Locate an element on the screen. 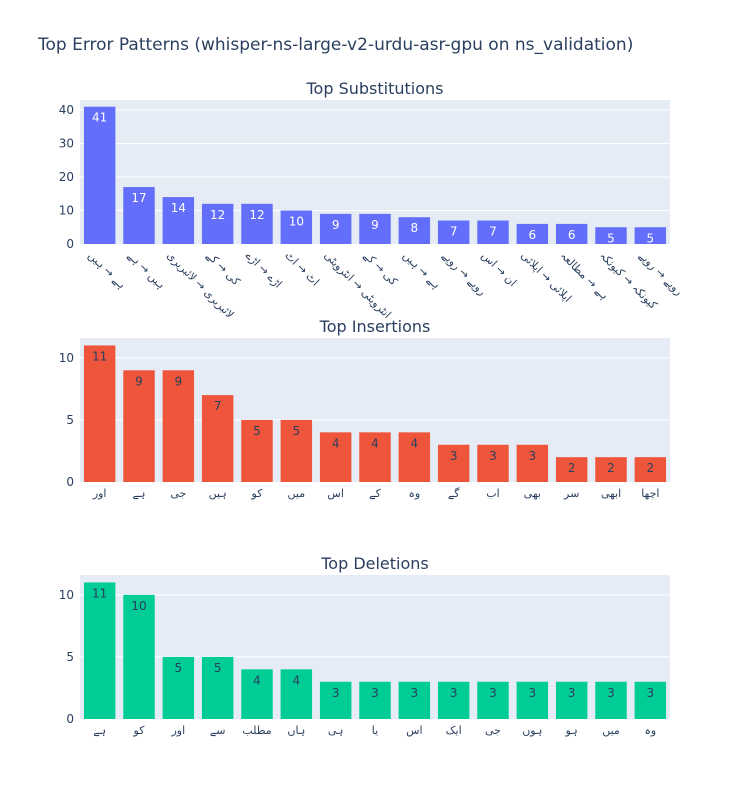  x-tick-label: اچھا is located at coordinates (650, 493).